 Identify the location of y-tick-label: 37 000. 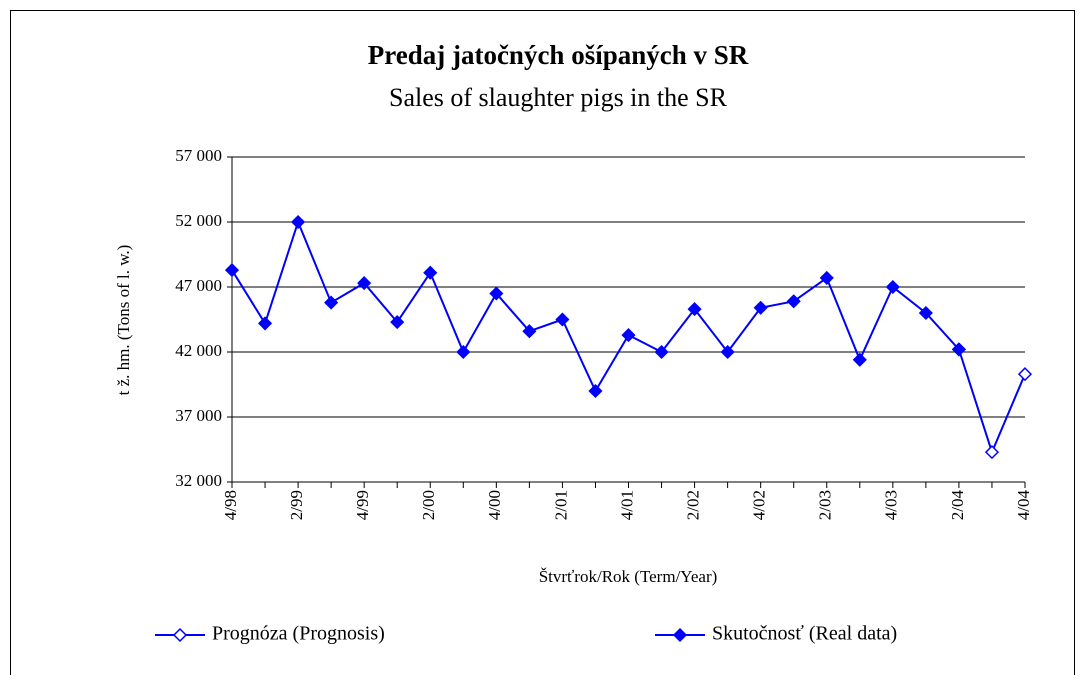
(198, 415).